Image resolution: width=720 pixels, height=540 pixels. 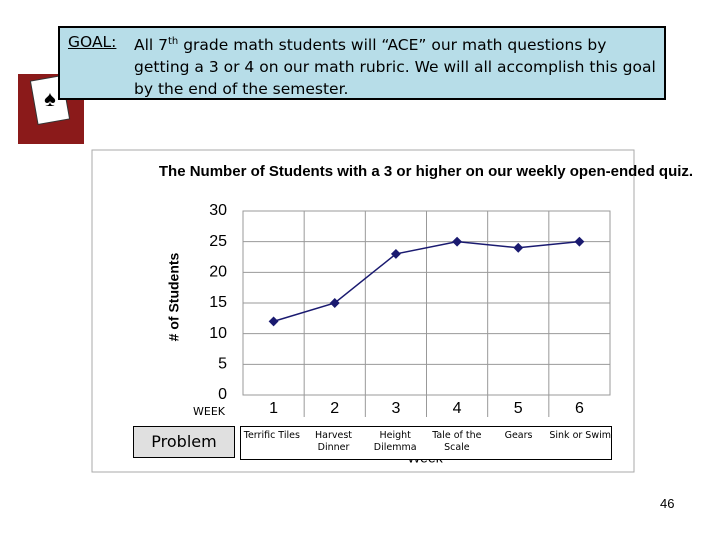 What do you see at coordinates (218, 302) in the screenshot?
I see `y-tick-label: 15` at bounding box center [218, 302].